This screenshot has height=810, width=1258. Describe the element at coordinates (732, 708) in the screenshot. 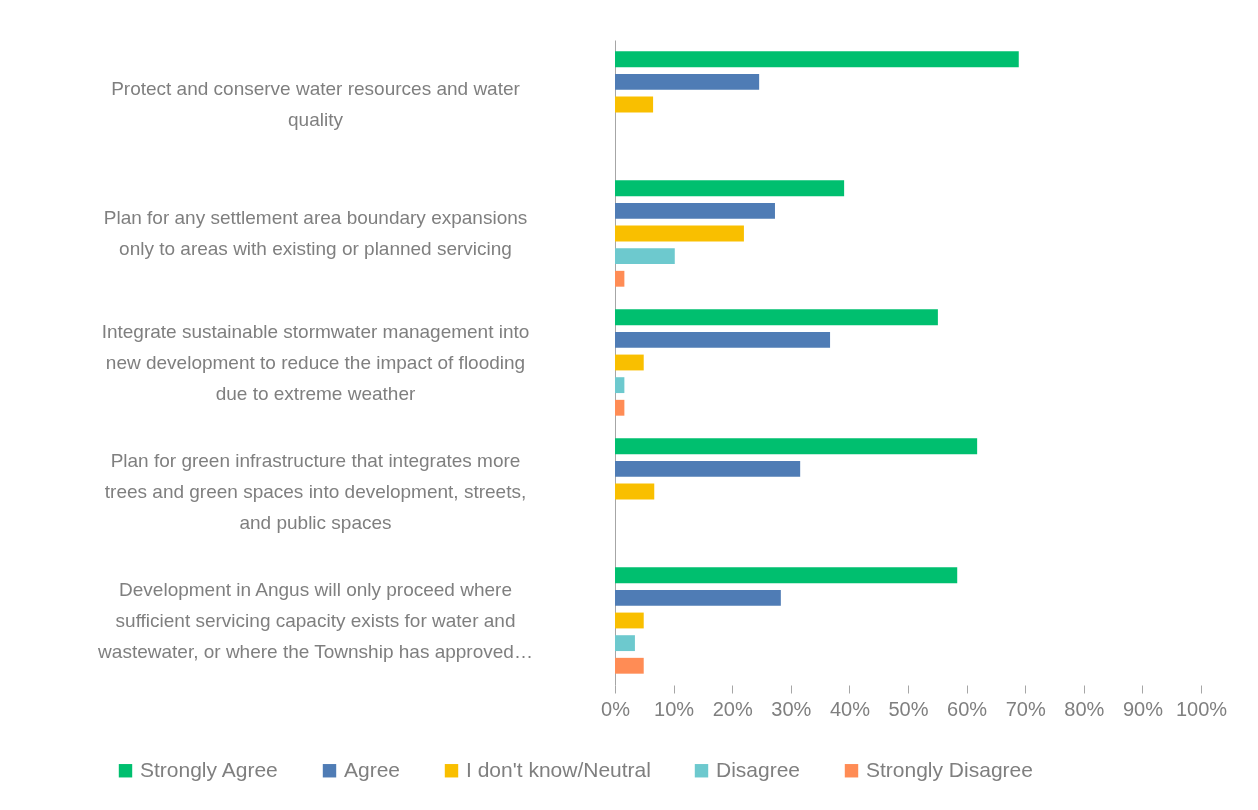

I see `x-tick-label: 20%` at that location.